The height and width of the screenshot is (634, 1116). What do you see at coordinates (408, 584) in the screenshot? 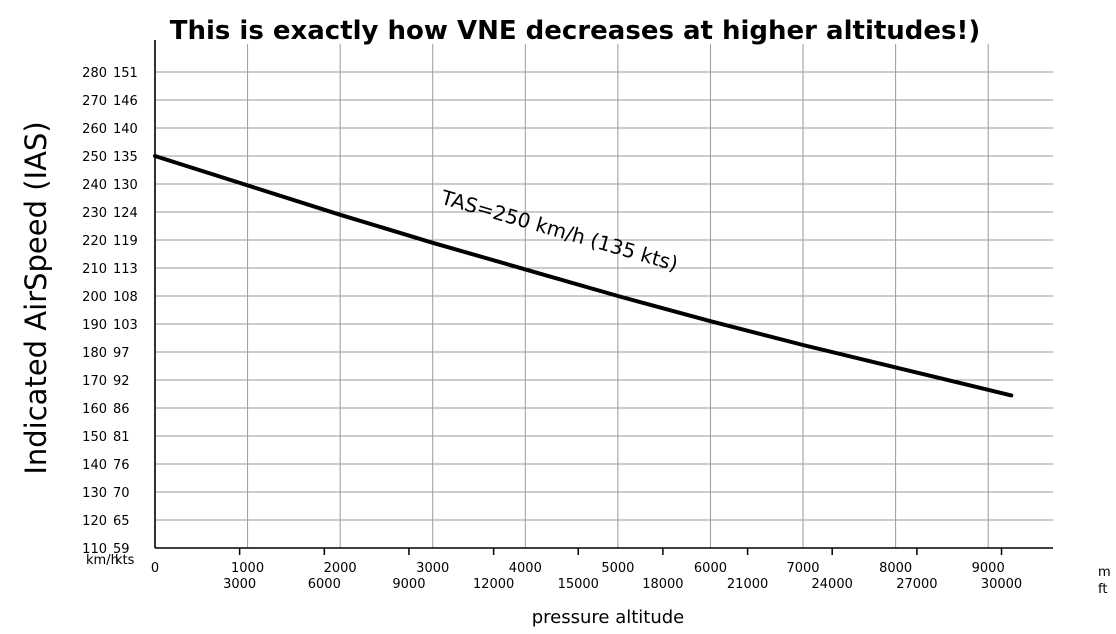
I see `x-tick-label-ft: 9000` at bounding box center [408, 584].